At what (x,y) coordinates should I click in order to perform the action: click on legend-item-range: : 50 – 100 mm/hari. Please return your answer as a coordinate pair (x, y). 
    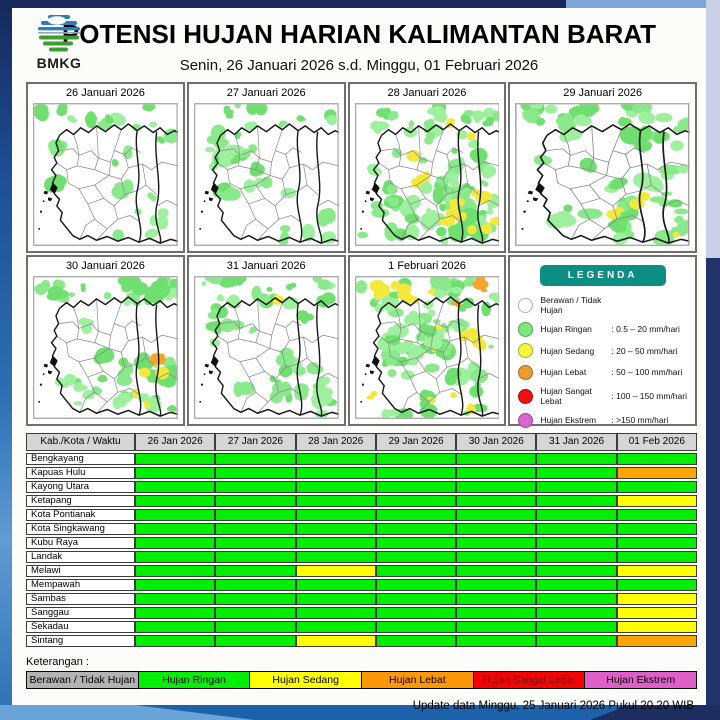
    Looking at the image, I should click on (647, 372).